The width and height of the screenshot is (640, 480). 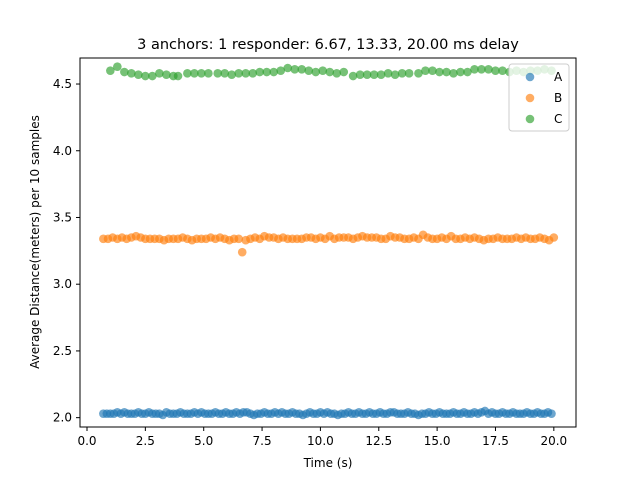 What do you see at coordinates (327, 413) in the screenshot?
I see `series-a` at bounding box center [327, 413].